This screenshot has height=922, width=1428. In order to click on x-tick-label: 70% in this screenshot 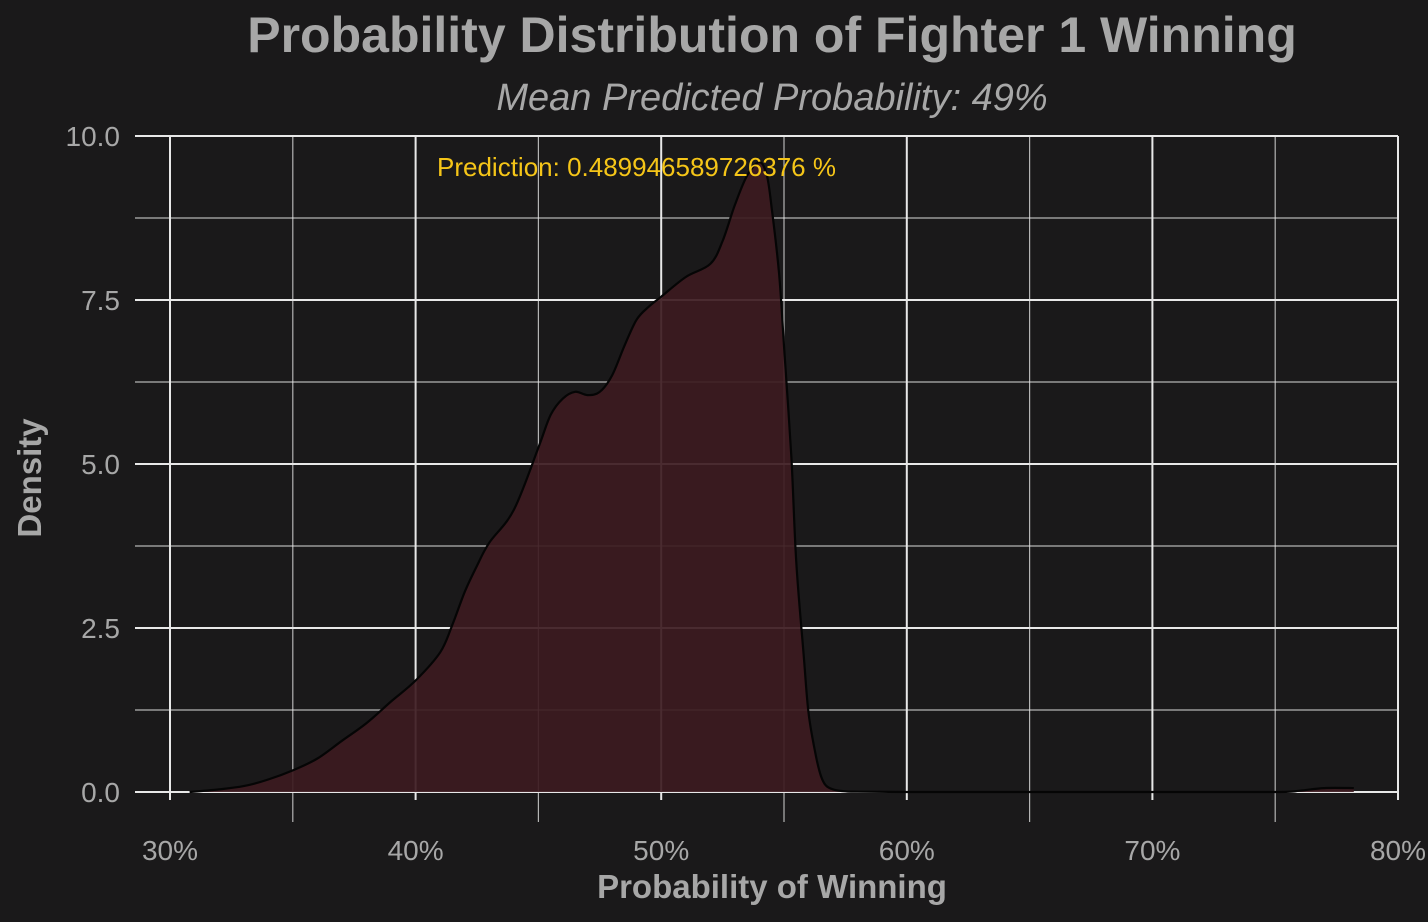, I will do `click(1152, 850)`.